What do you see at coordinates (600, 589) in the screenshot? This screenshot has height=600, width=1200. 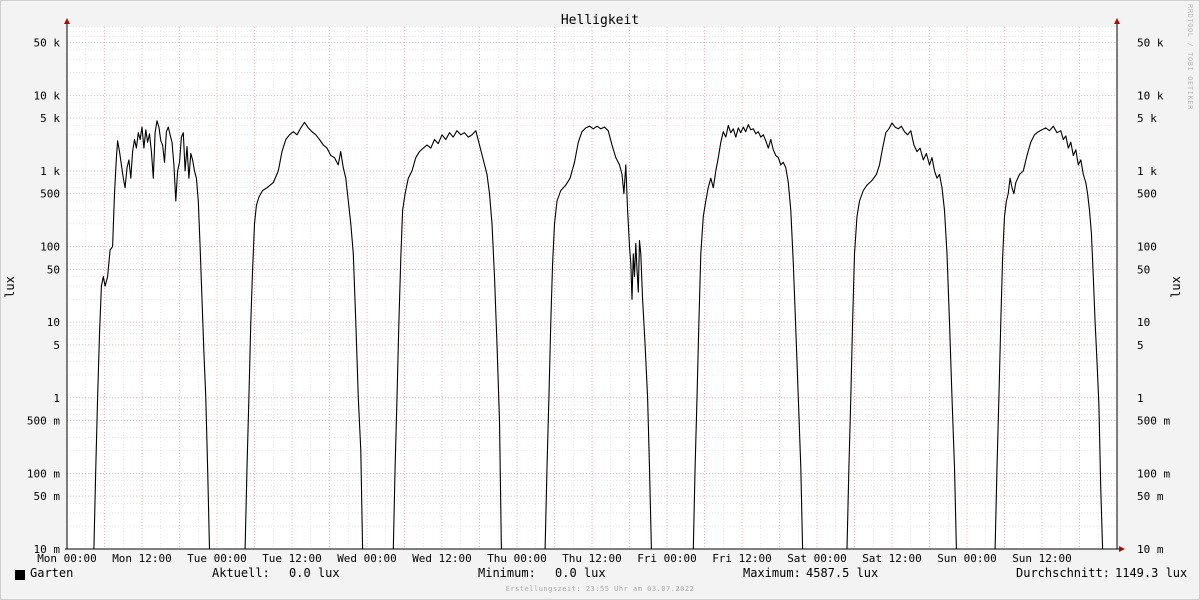 I see `creation-time-footer: Erstellungszeit: 23:55 Uhr am 03.07.2022` at bounding box center [600, 589].